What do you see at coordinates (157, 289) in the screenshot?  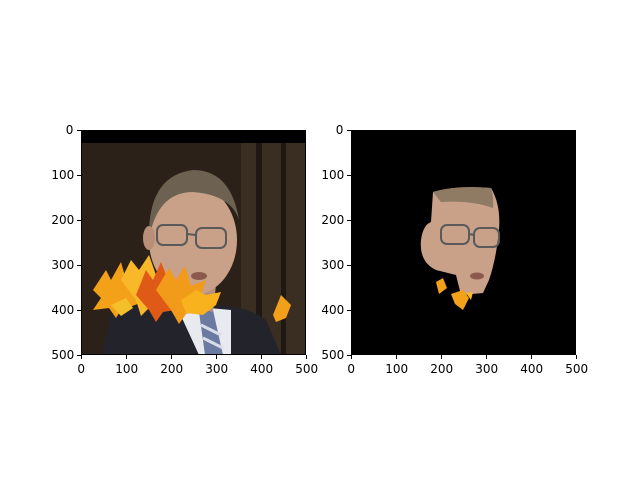 I see `leaf-cluster-left` at bounding box center [157, 289].